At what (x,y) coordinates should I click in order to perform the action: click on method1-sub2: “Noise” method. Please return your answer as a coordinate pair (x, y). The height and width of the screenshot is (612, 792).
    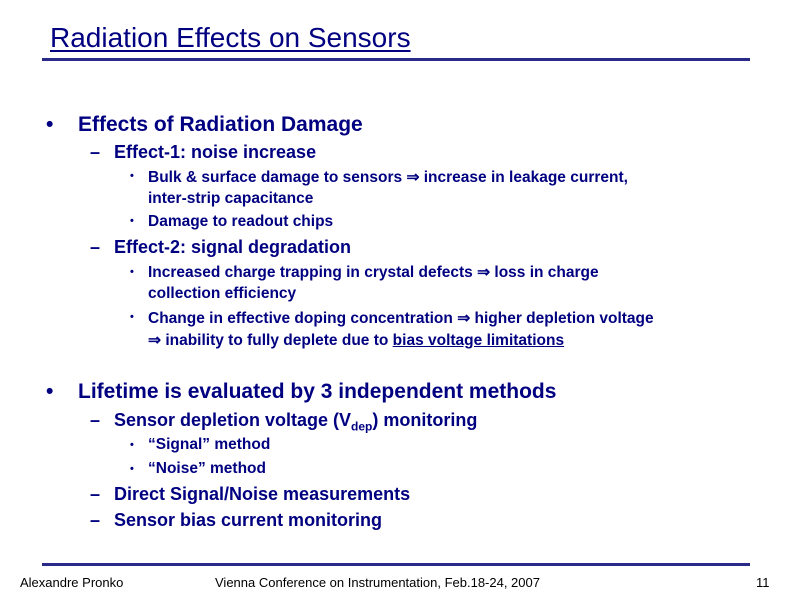
    Looking at the image, I should click on (207, 468).